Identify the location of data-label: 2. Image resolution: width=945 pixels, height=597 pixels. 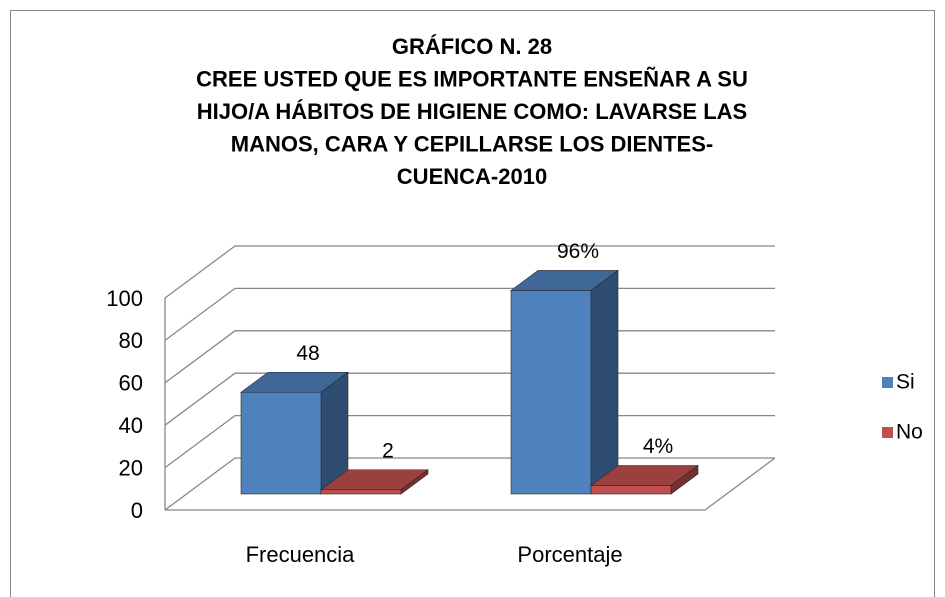
(388, 450).